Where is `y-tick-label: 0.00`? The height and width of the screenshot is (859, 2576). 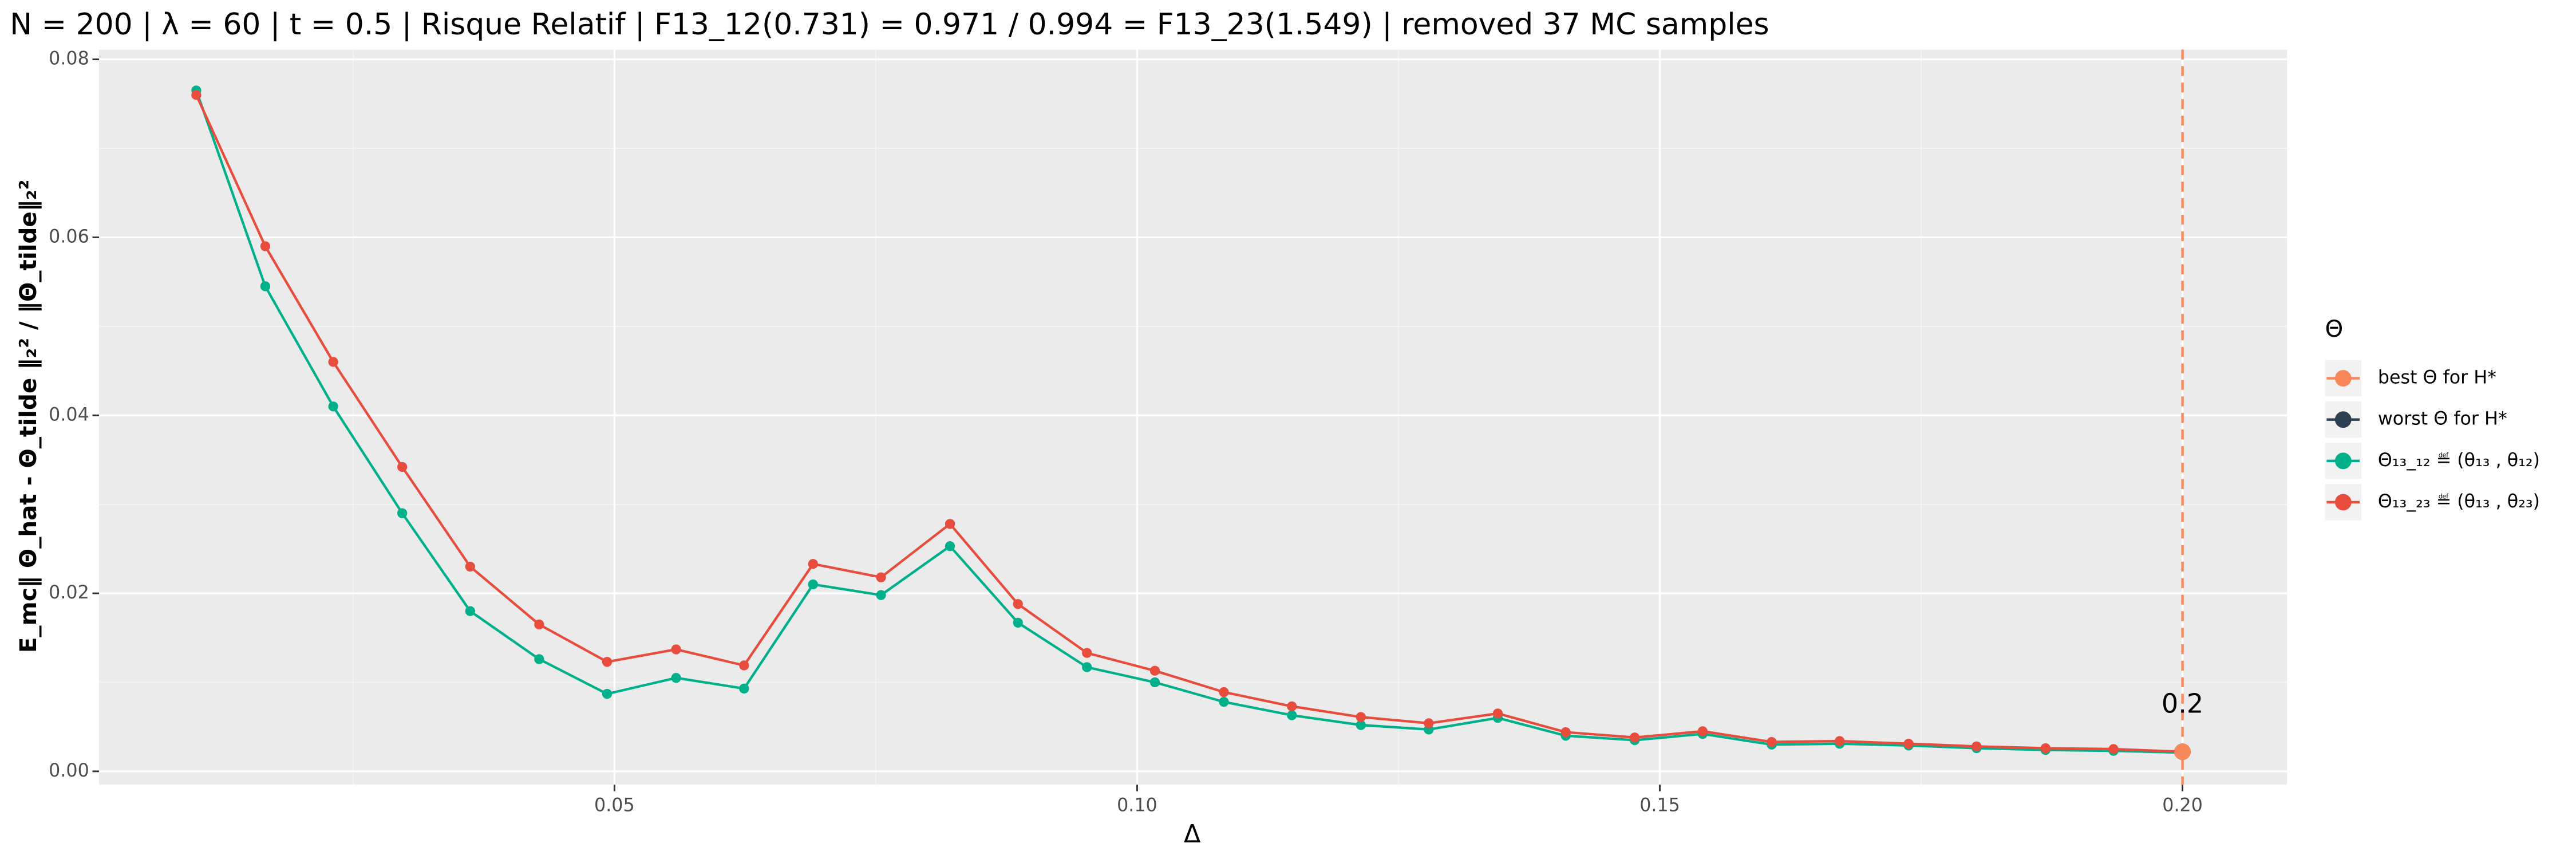
y-tick-label: 0.00 is located at coordinates (69, 771).